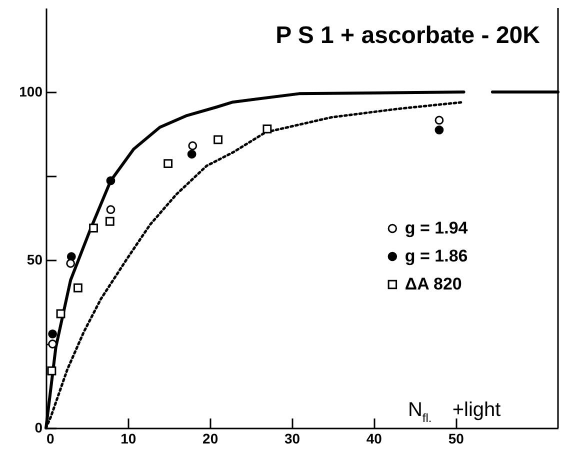 This screenshot has height=456, width=568. What do you see at coordinates (128, 438) in the screenshot?
I see `x-tick-label: 10` at bounding box center [128, 438].